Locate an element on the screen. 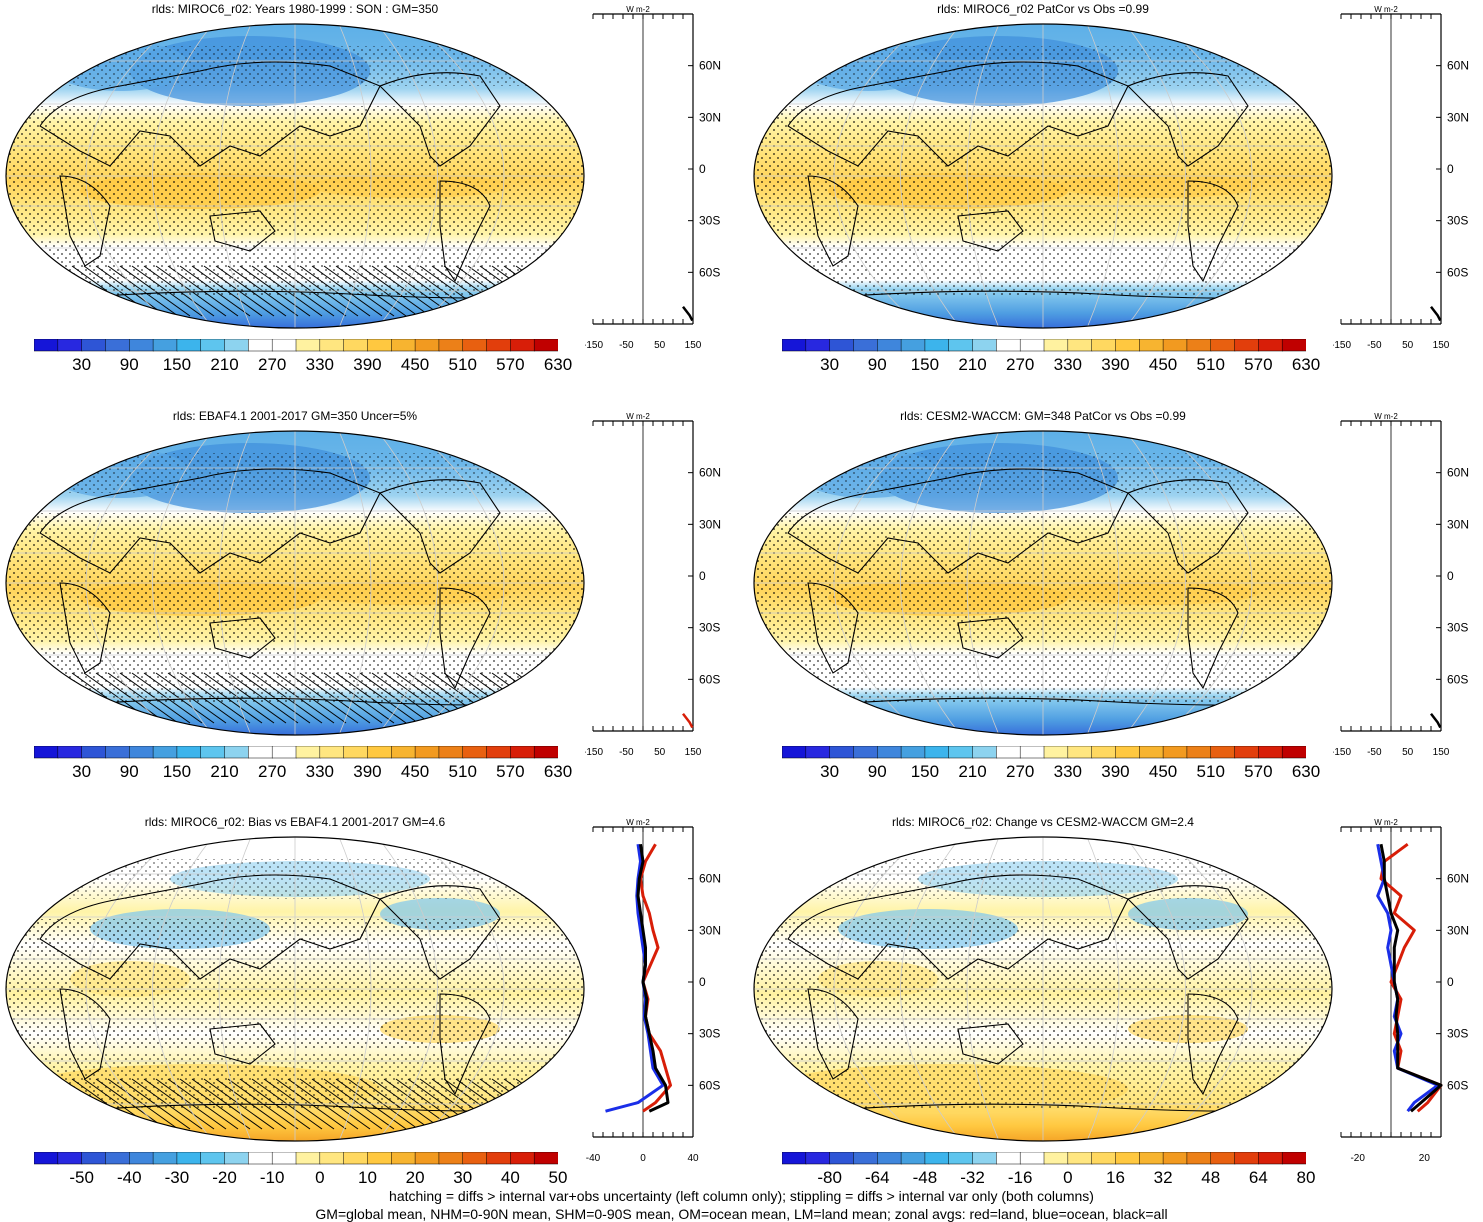 This screenshot has width=1483, height=1222. colorbar-tick-label: 90 is located at coordinates (877, 364).